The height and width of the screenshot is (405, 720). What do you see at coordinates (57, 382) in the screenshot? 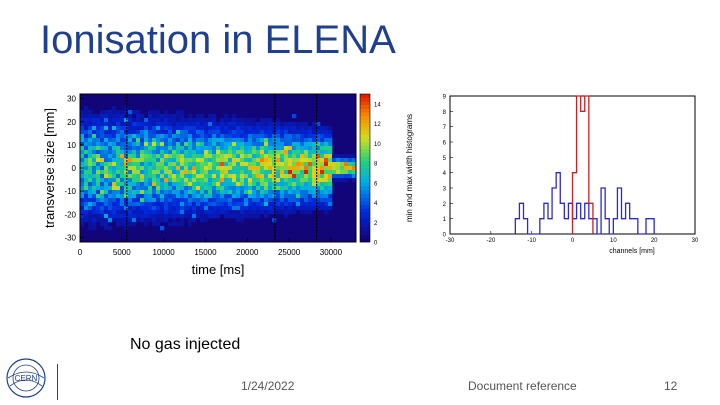
I see `logo-divider` at bounding box center [57, 382].